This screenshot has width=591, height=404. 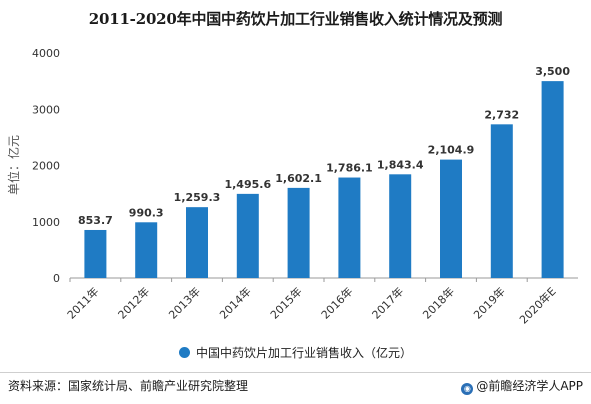 I want to click on x-tick-label: 2015年, so click(x=285, y=302).